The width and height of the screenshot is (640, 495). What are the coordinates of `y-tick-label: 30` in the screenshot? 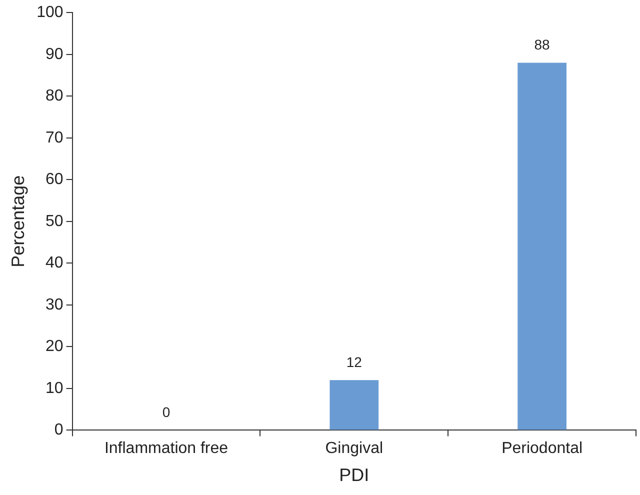 It's located at (55, 305).